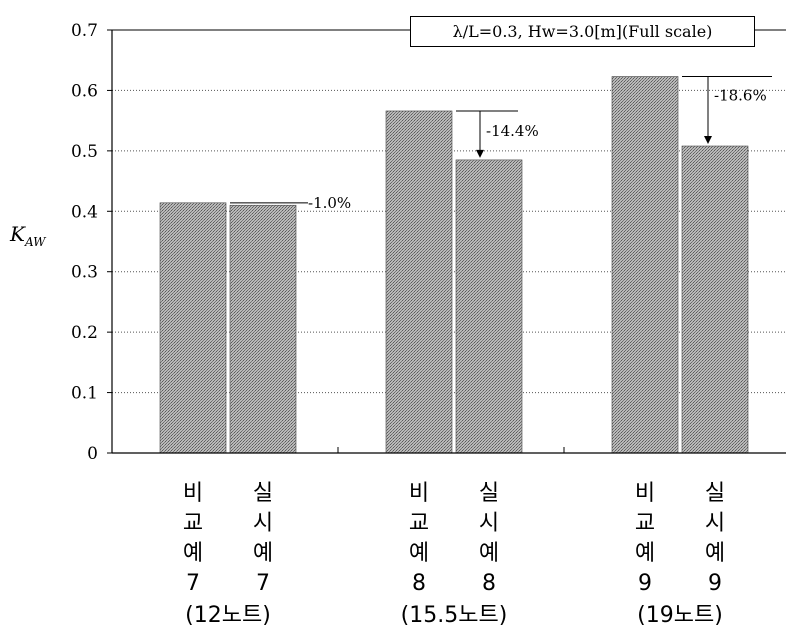 This screenshot has height=637, width=786. What do you see at coordinates (84, 152) in the screenshot?
I see `y-tick-label: 0.5` at bounding box center [84, 152].